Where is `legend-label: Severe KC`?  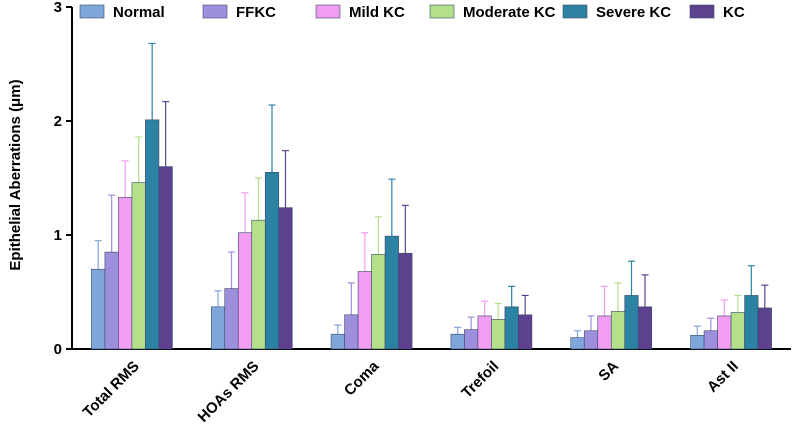
legend-label: Severe KC is located at coordinates (633, 12).